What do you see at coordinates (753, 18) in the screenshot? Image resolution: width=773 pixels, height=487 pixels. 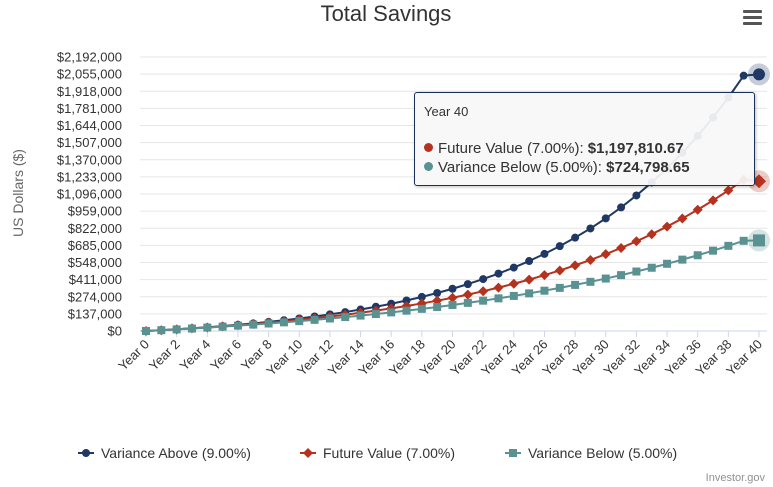 I see `chart-menu-button` at bounding box center [753, 18].